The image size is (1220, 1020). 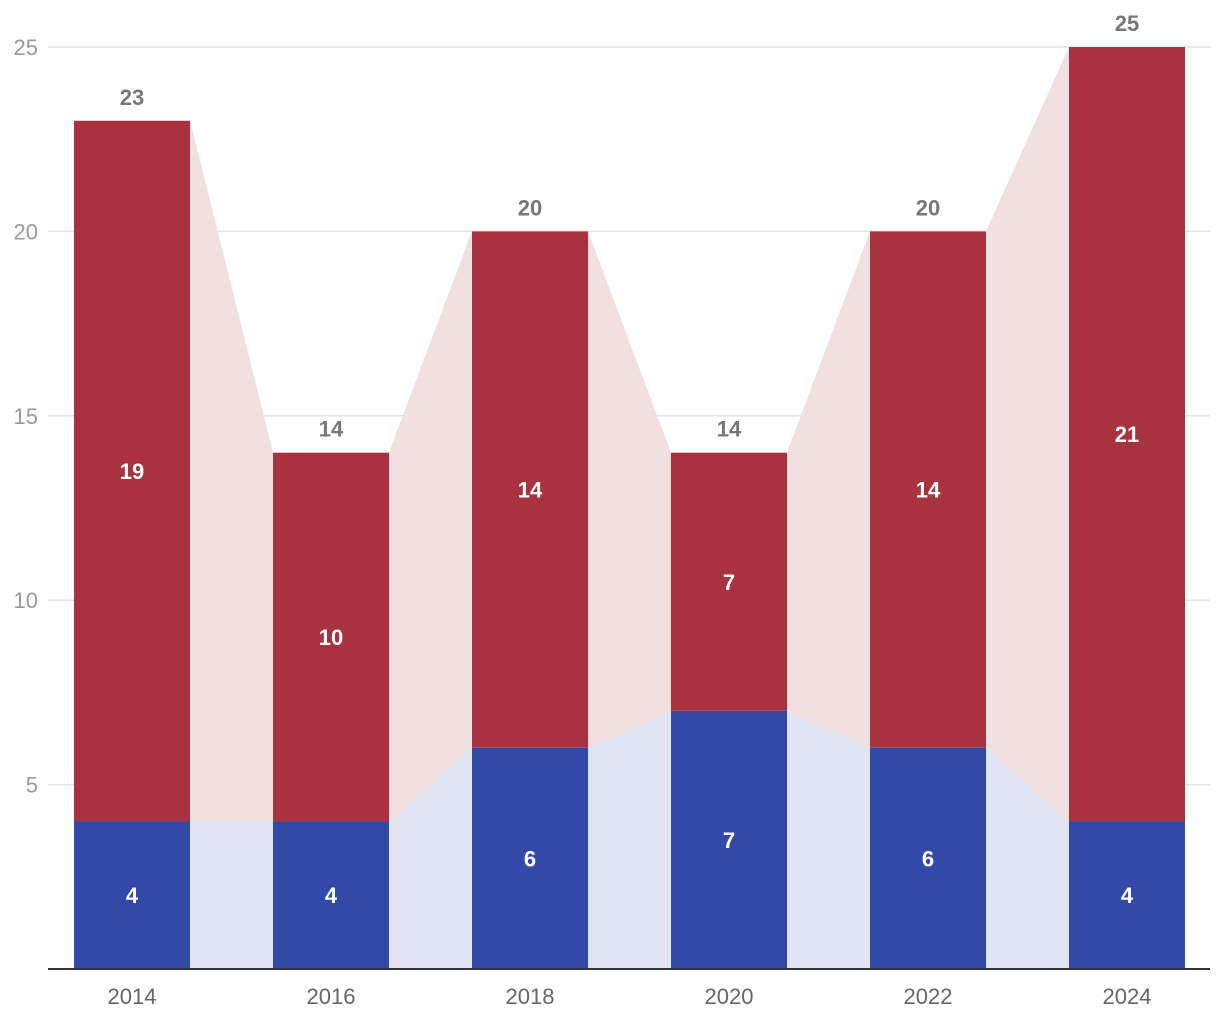 I want to click on total-label-2016: 14, so click(x=331, y=429).